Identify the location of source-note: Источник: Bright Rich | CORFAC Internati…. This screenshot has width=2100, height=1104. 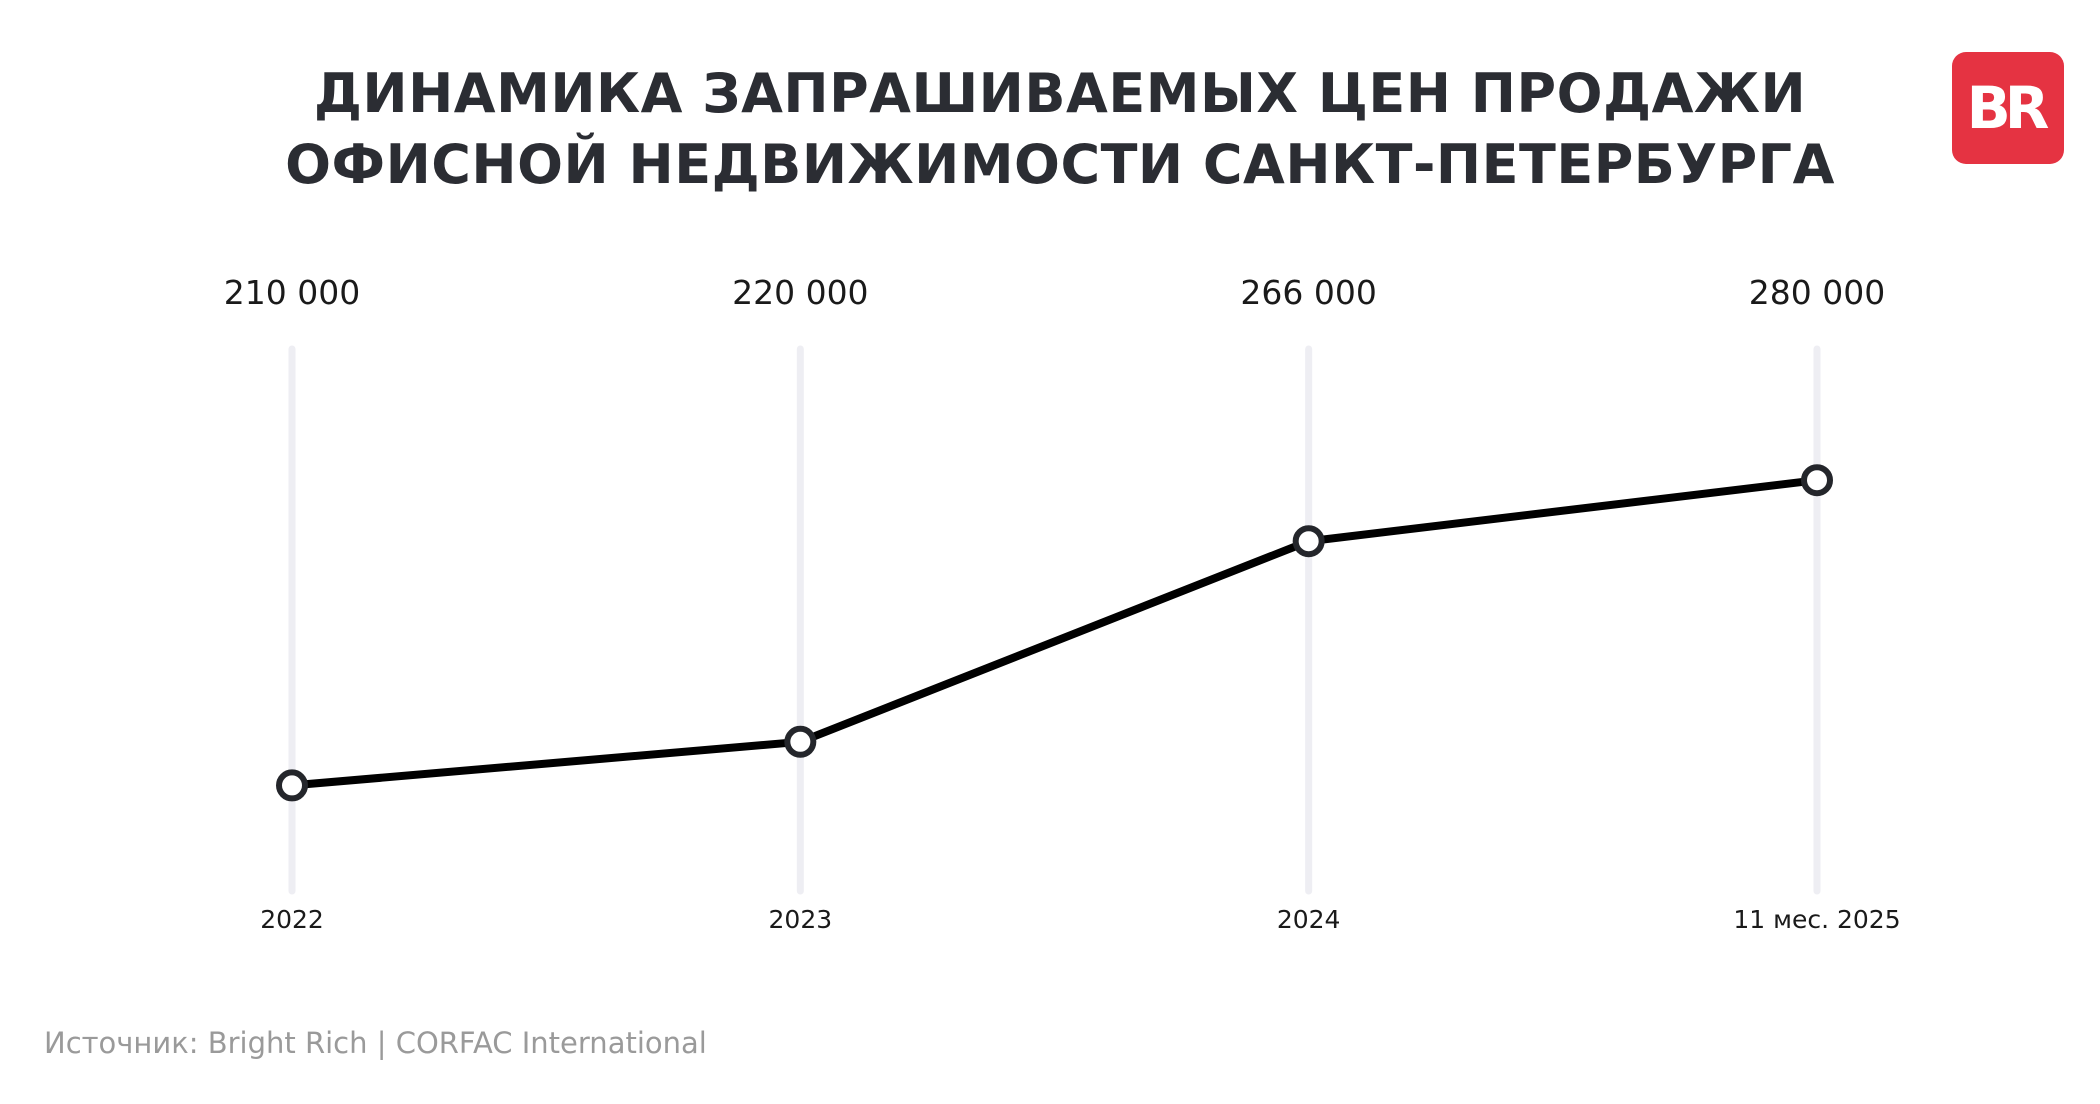
(375, 1043).